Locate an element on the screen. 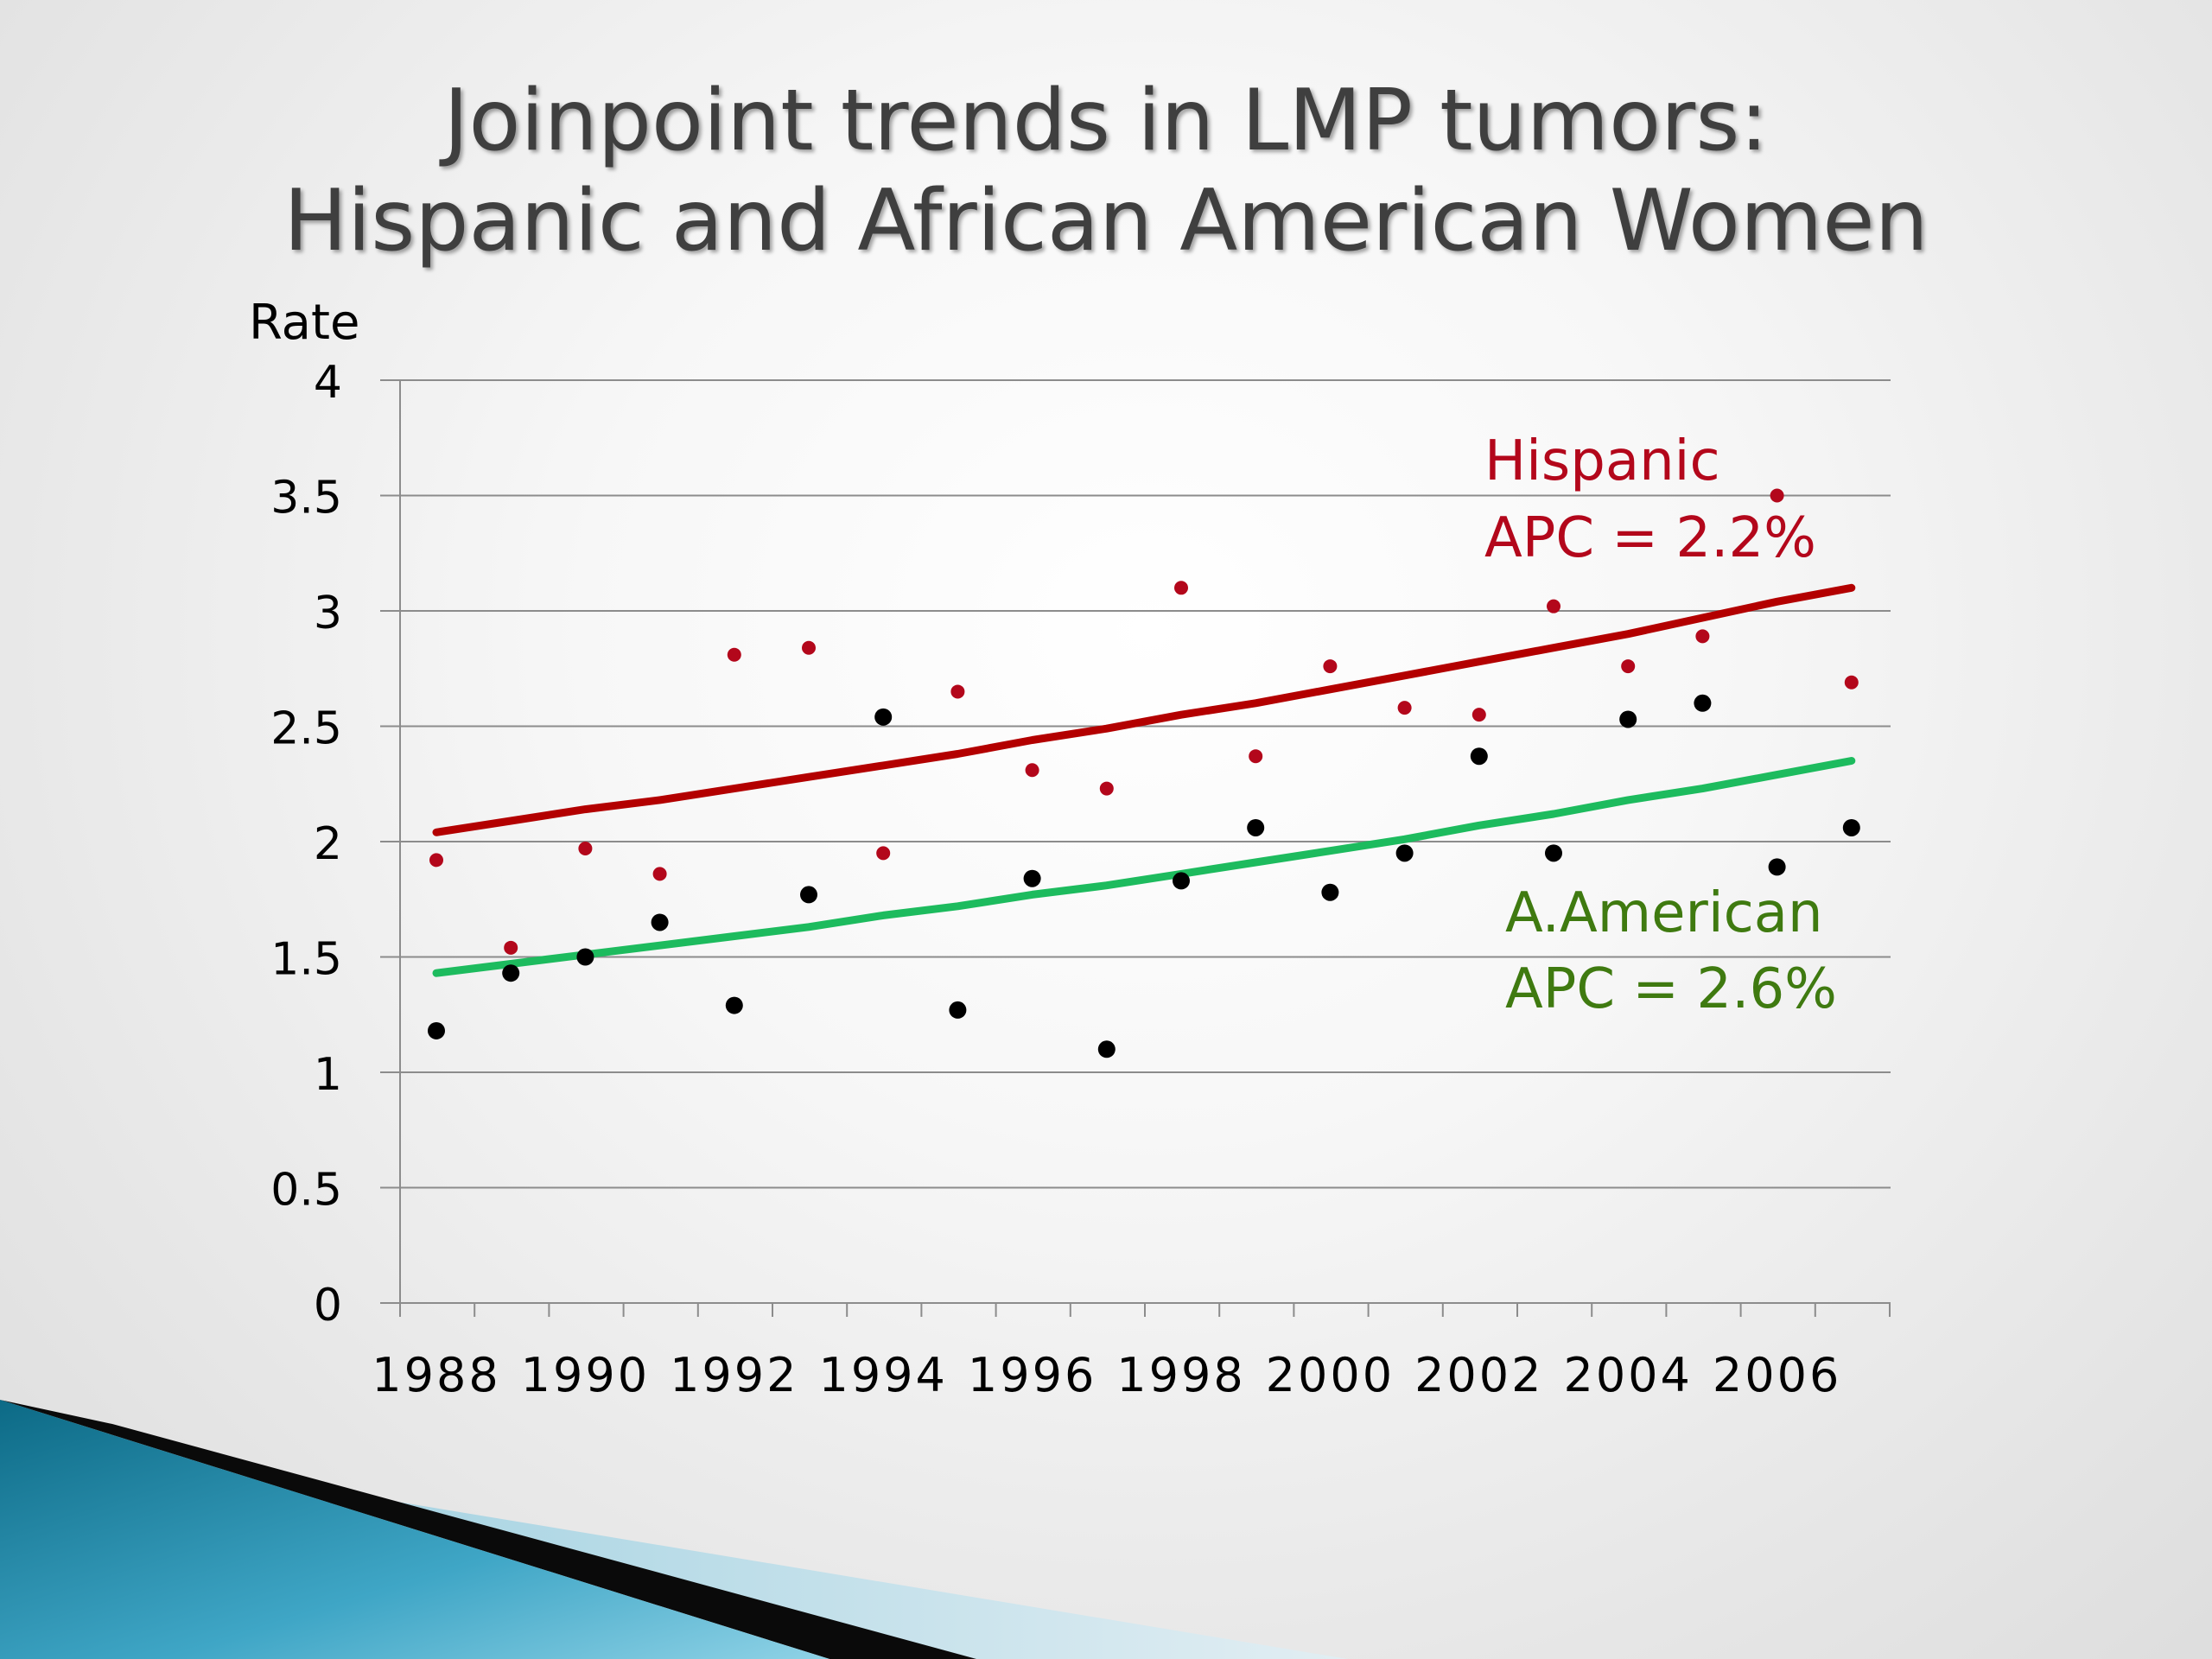  y-tick-label: 3.5 is located at coordinates (306, 498).